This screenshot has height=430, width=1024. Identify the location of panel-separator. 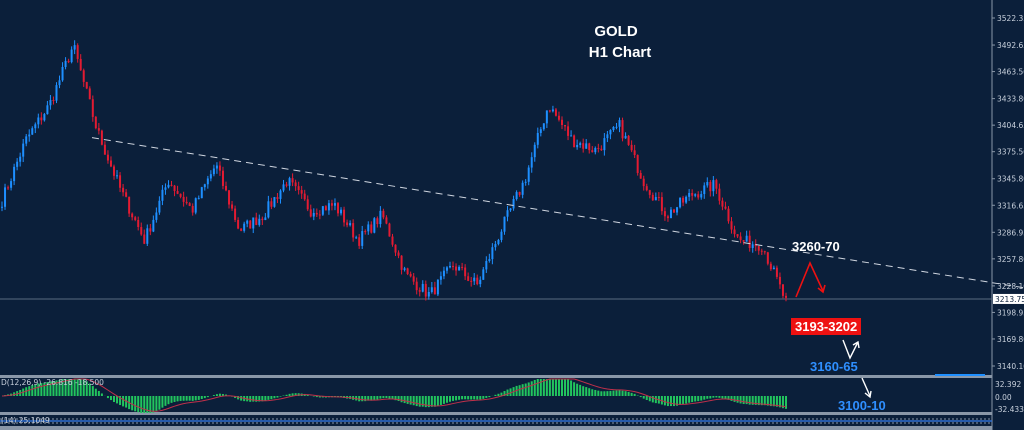
(496, 376).